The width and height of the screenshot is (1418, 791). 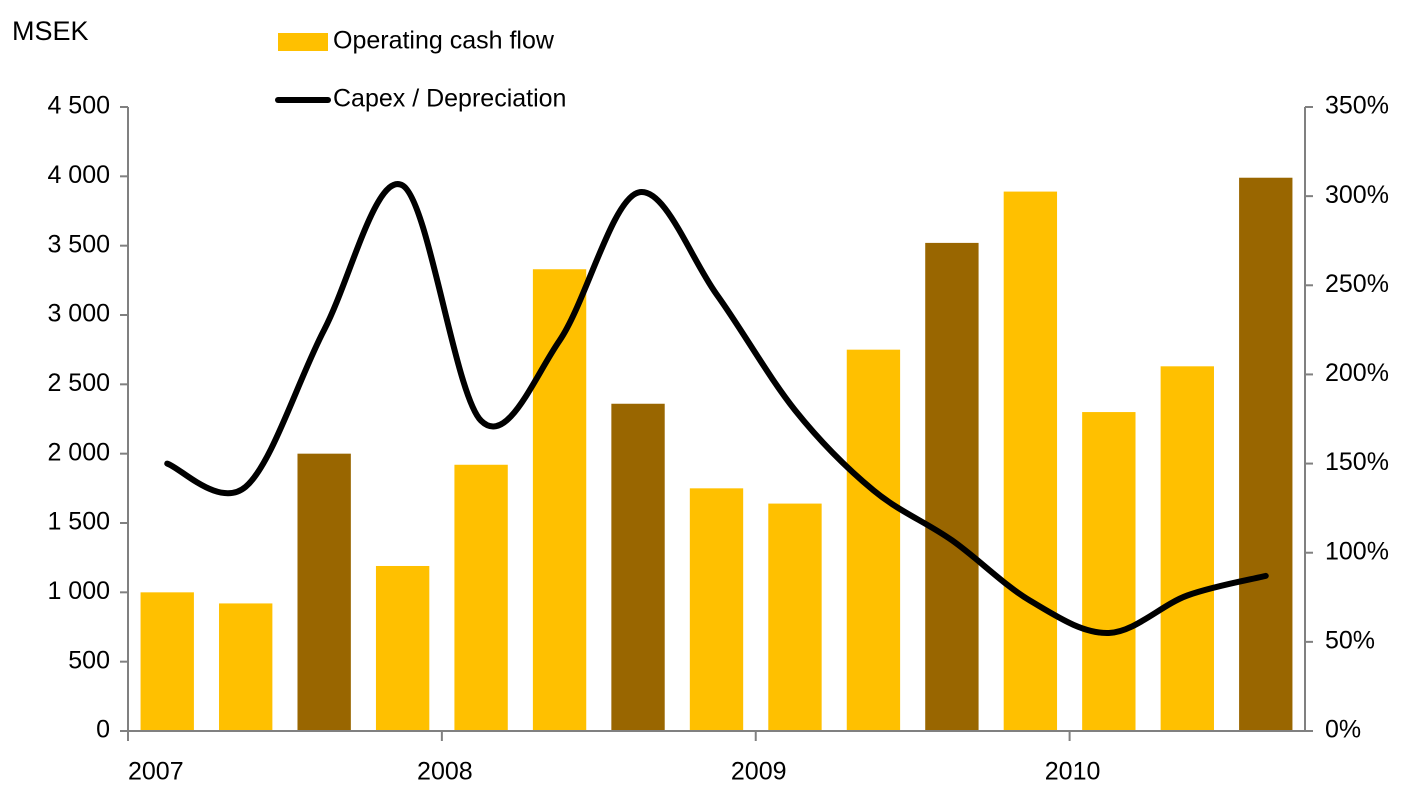 What do you see at coordinates (759, 772) in the screenshot?
I see `x-tick-label: 2009` at bounding box center [759, 772].